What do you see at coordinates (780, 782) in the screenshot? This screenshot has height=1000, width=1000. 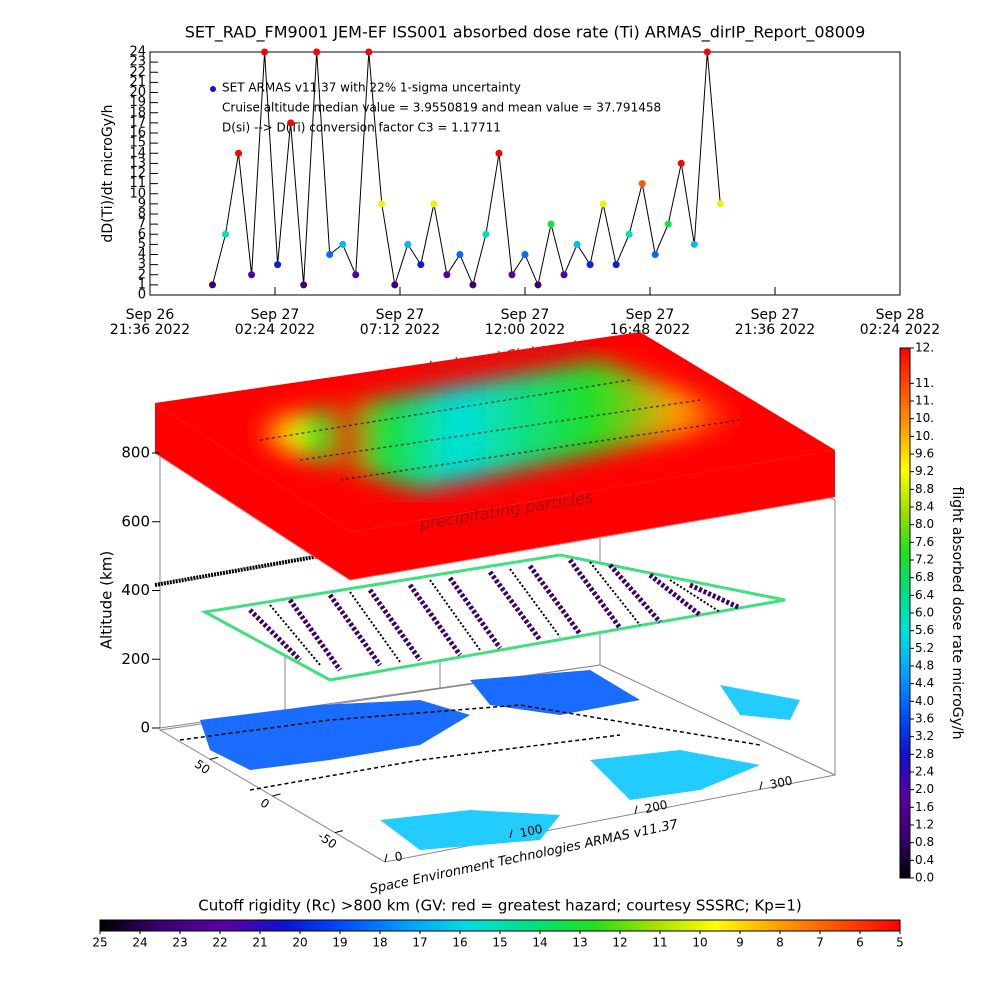 I see `x-tick-label: 300` at bounding box center [780, 782].